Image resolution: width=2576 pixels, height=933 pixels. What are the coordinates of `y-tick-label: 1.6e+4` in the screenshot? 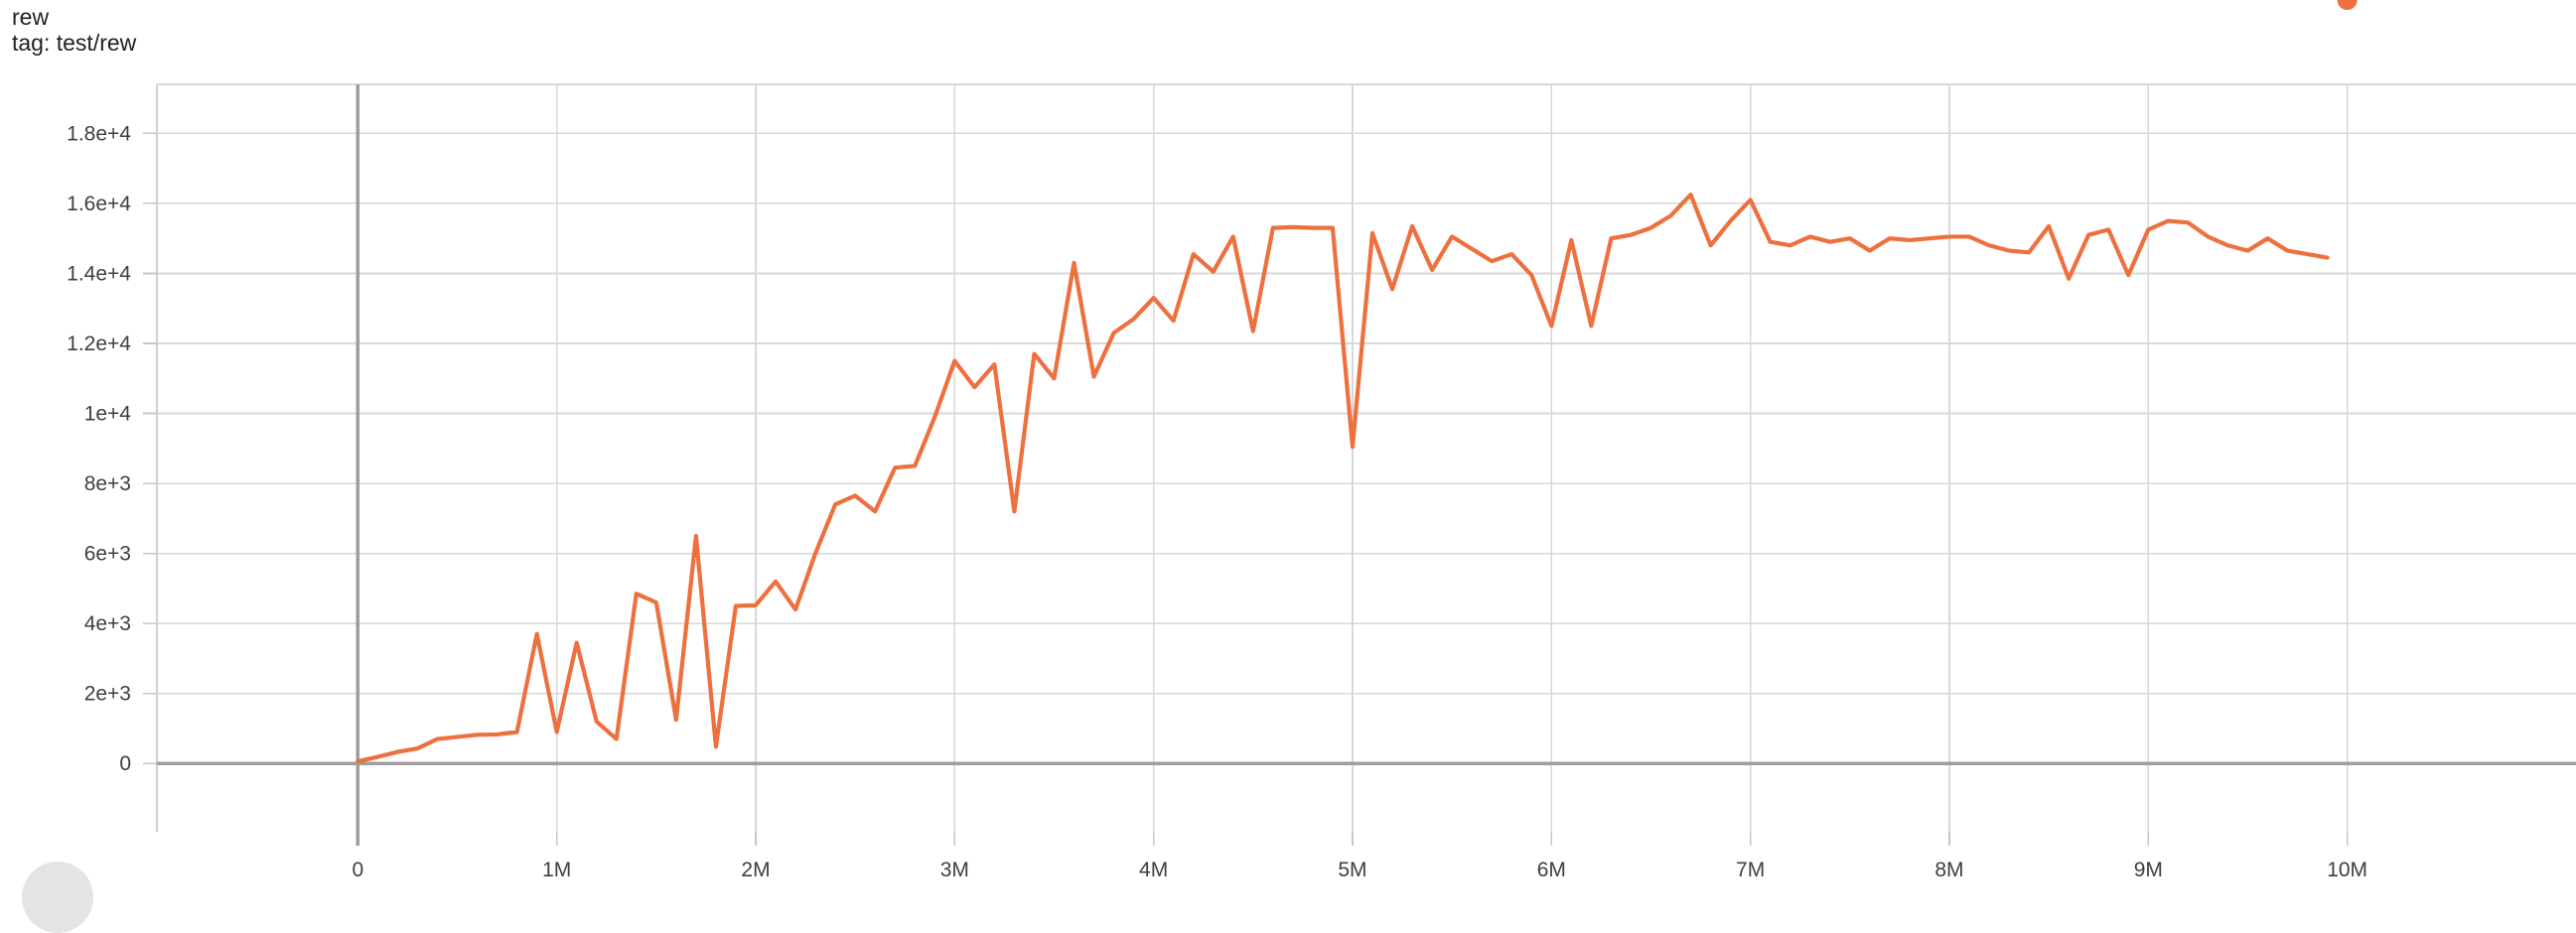 It's located at (99, 204).